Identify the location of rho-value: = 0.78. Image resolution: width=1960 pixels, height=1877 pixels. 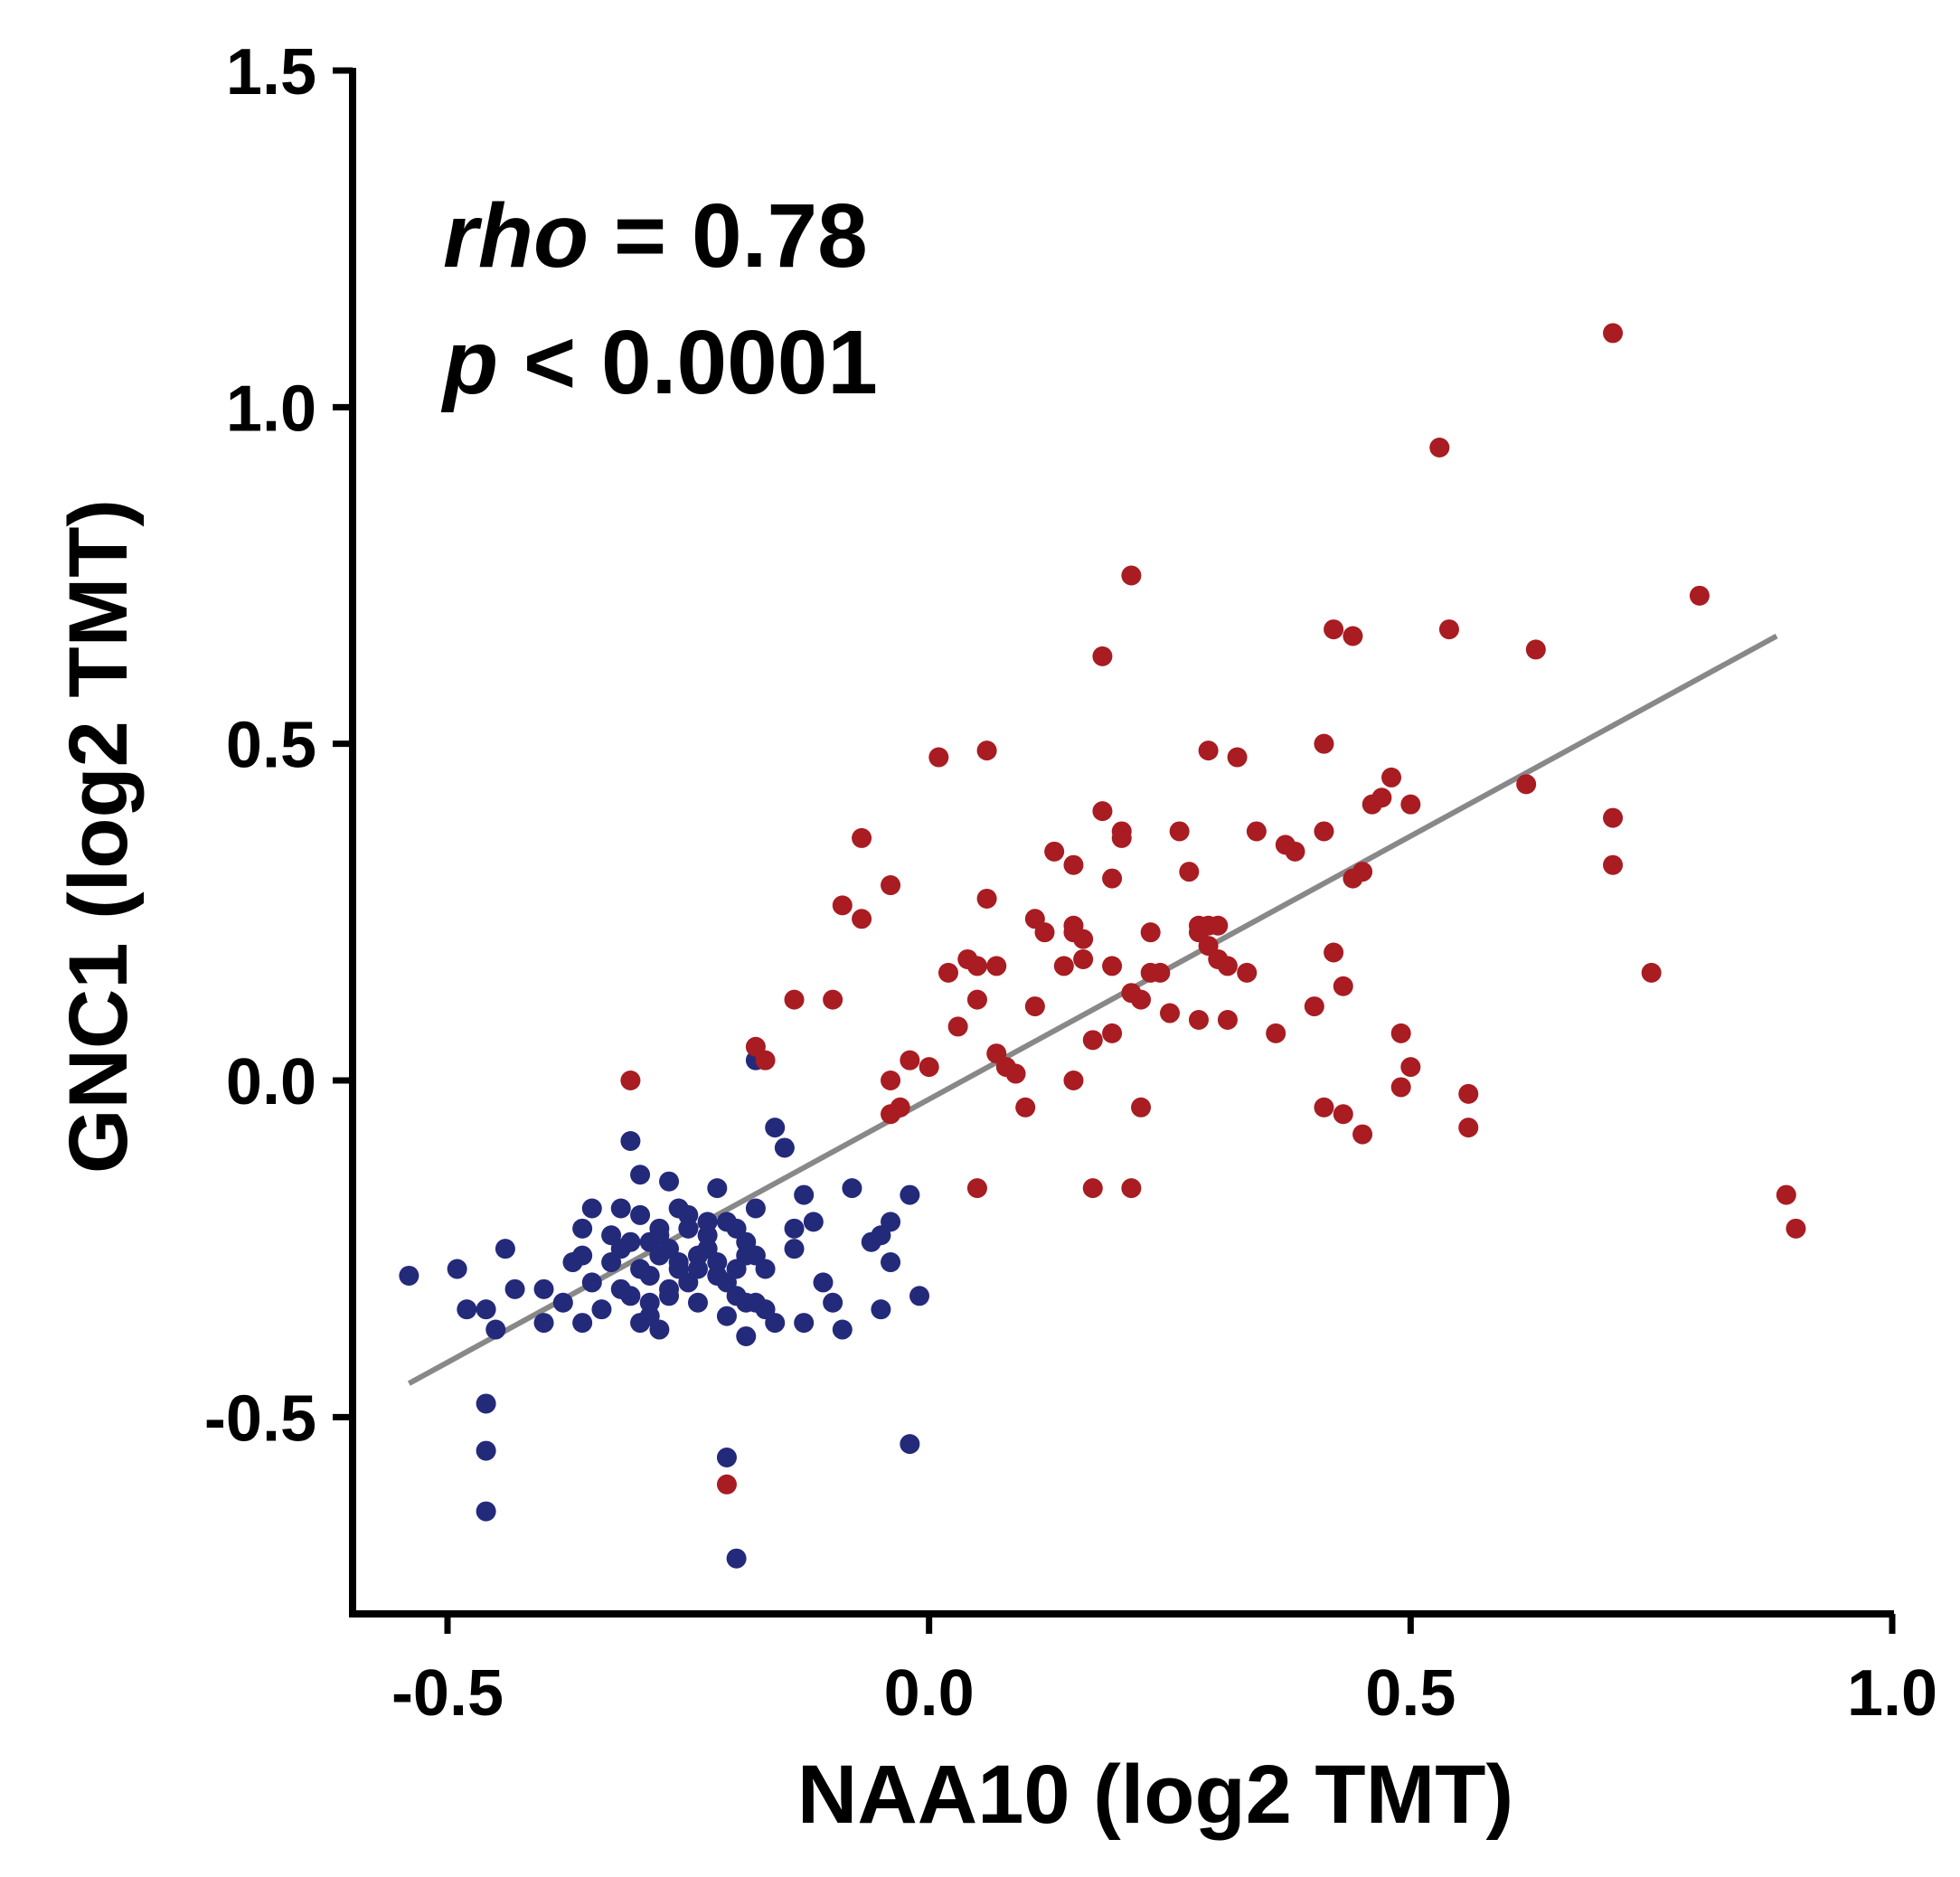
(728, 236).